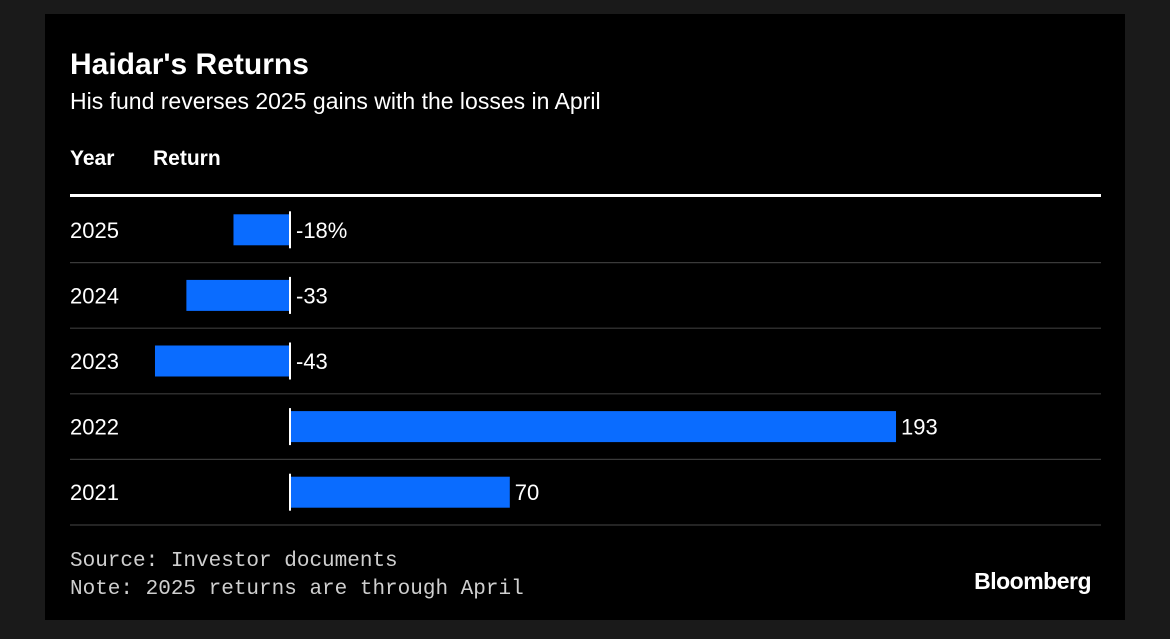 Image resolution: width=1170 pixels, height=639 pixels. What do you see at coordinates (94, 492) in the screenshot?
I see `year-label: 2021` at bounding box center [94, 492].